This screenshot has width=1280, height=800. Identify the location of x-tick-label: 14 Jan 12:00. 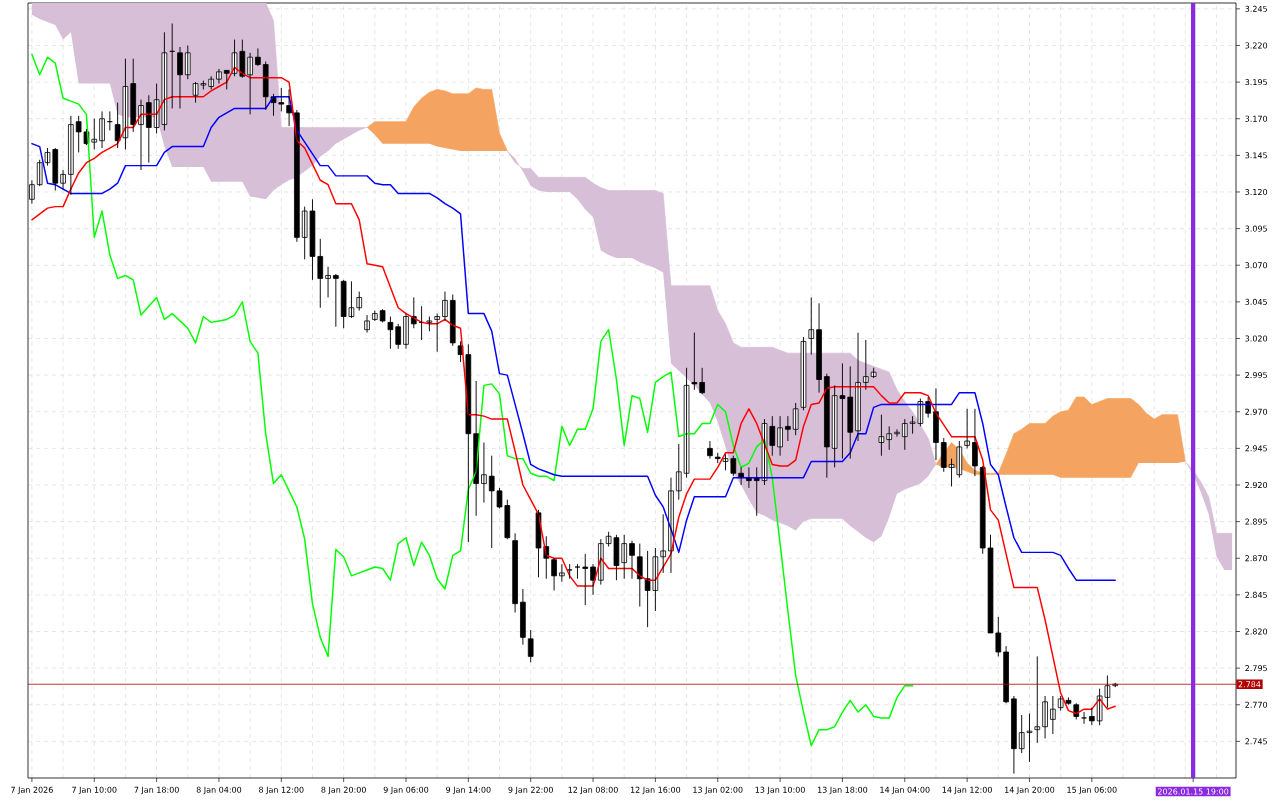
(967, 790).